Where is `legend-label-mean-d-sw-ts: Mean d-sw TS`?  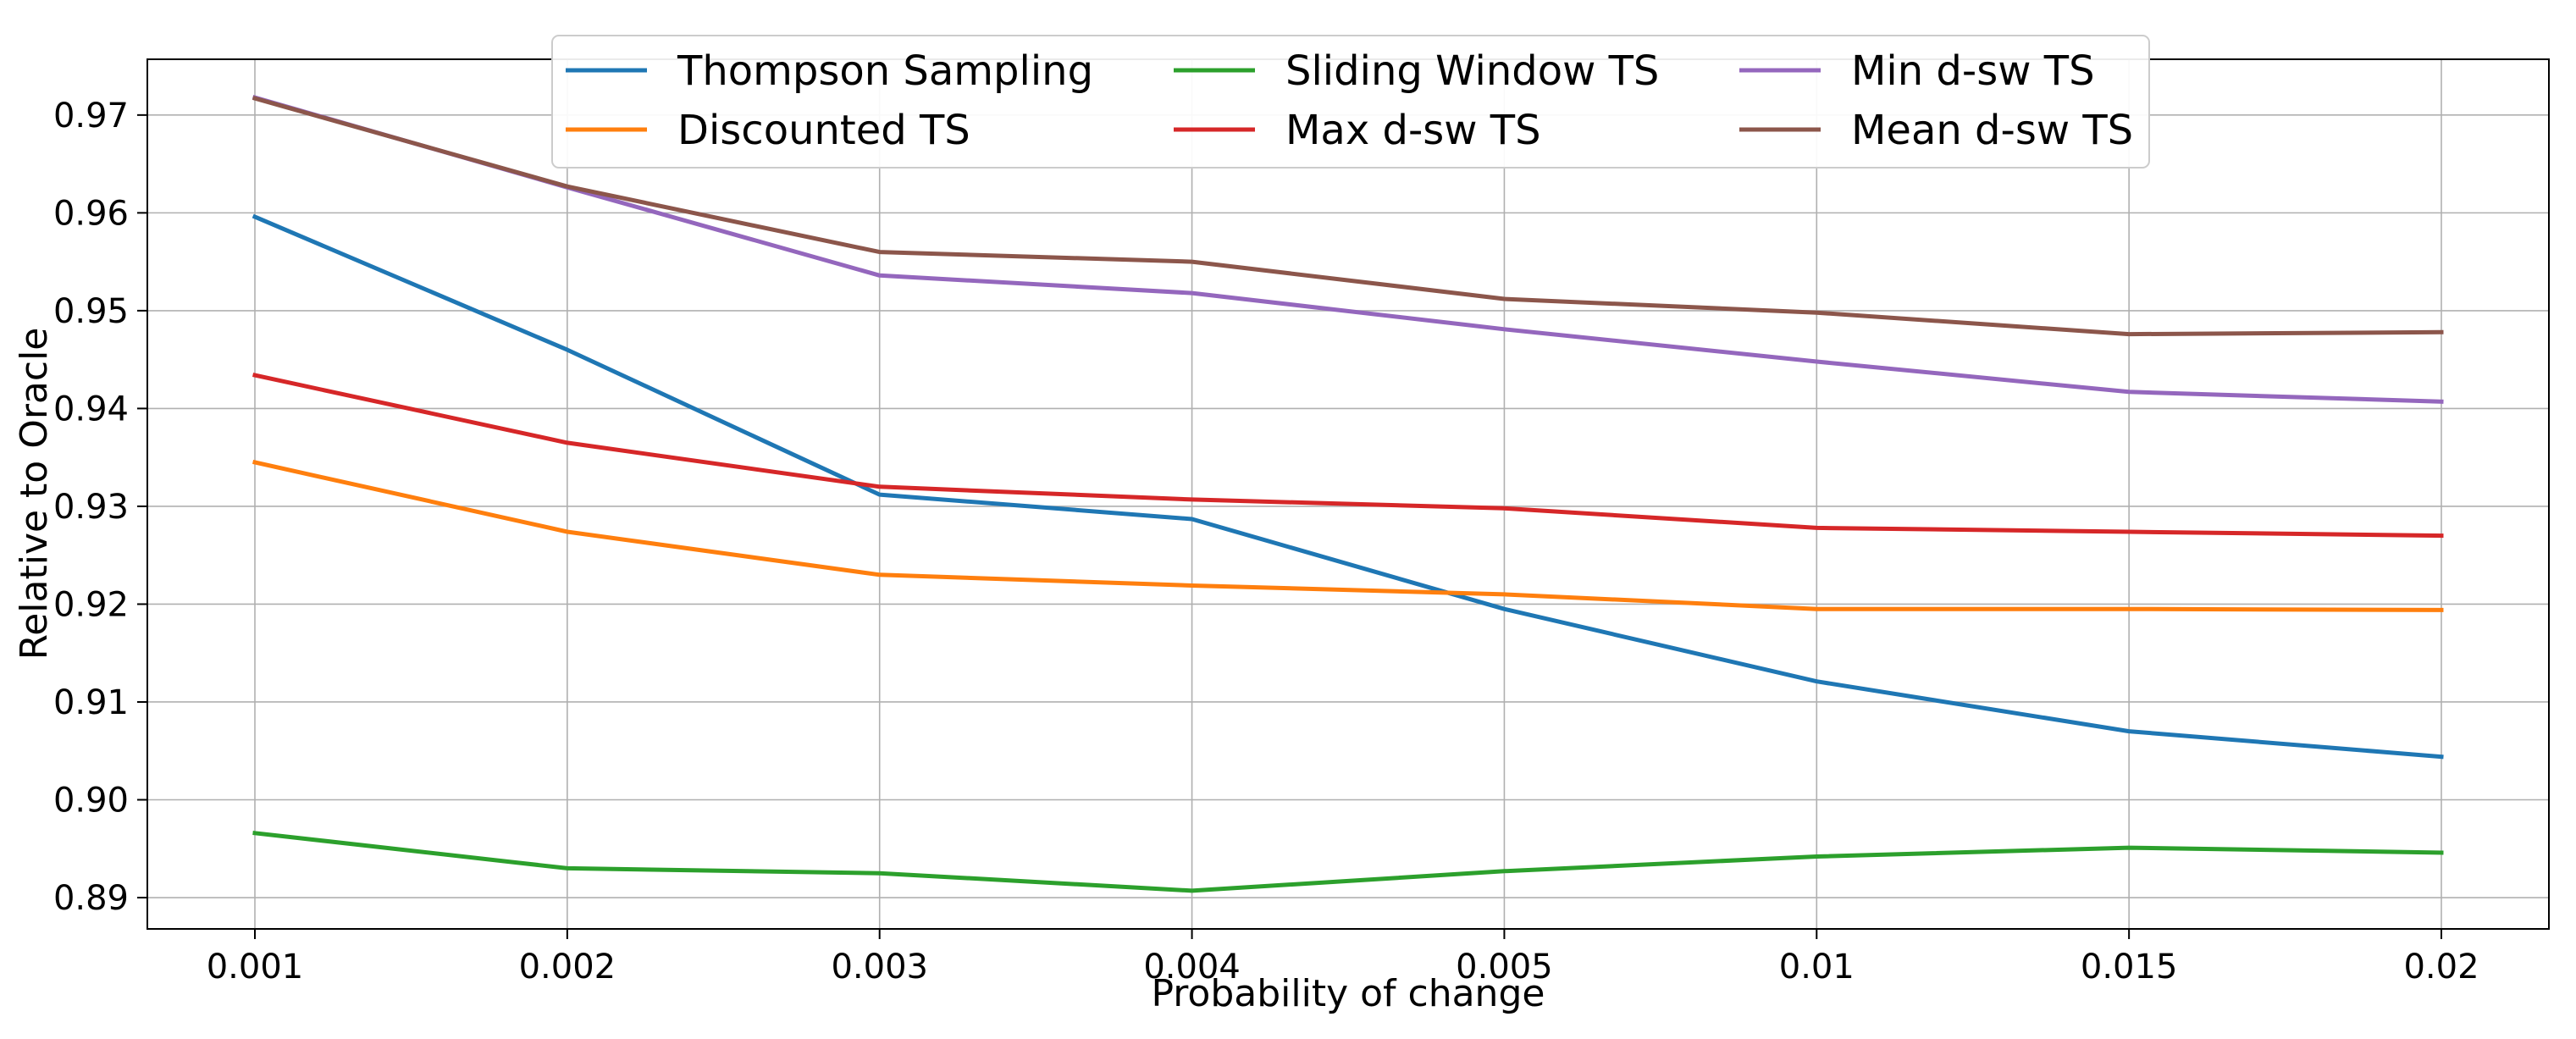 legend-label-mean-d-sw-ts: Mean d-sw TS is located at coordinates (1992, 130).